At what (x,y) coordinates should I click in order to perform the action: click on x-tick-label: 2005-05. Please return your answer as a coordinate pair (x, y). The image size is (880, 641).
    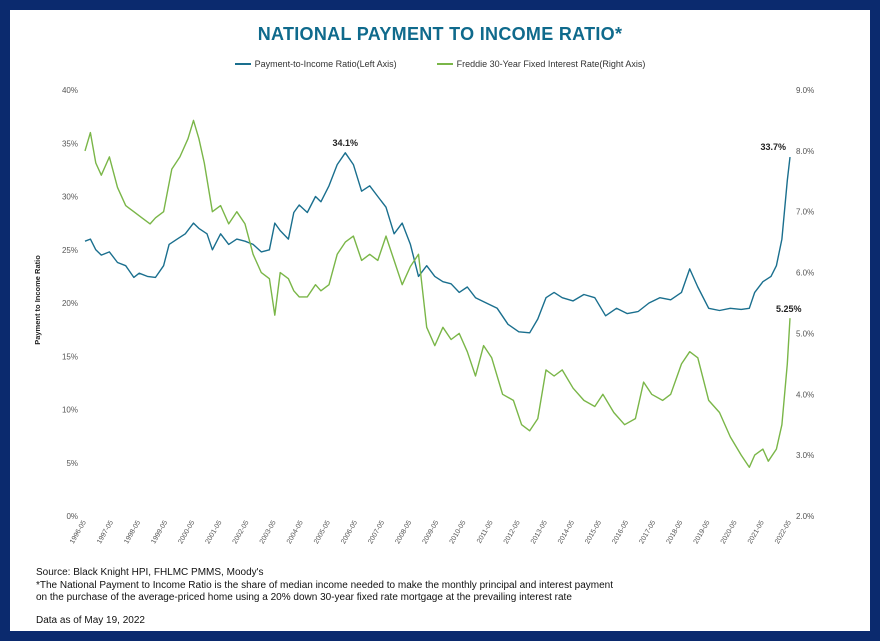
    Looking at the image, I should click on (322, 532).